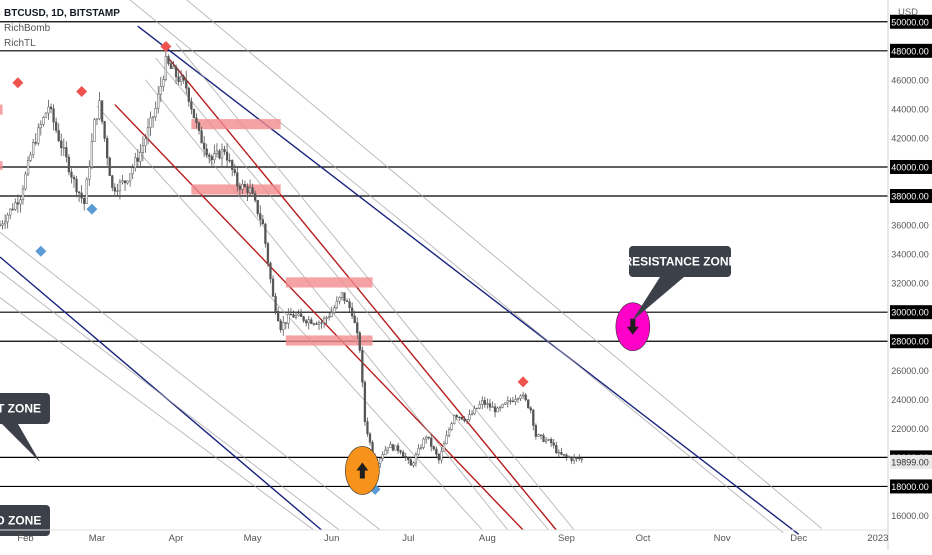  I want to click on y-tick-label: 48000.00, so click(910, 51).